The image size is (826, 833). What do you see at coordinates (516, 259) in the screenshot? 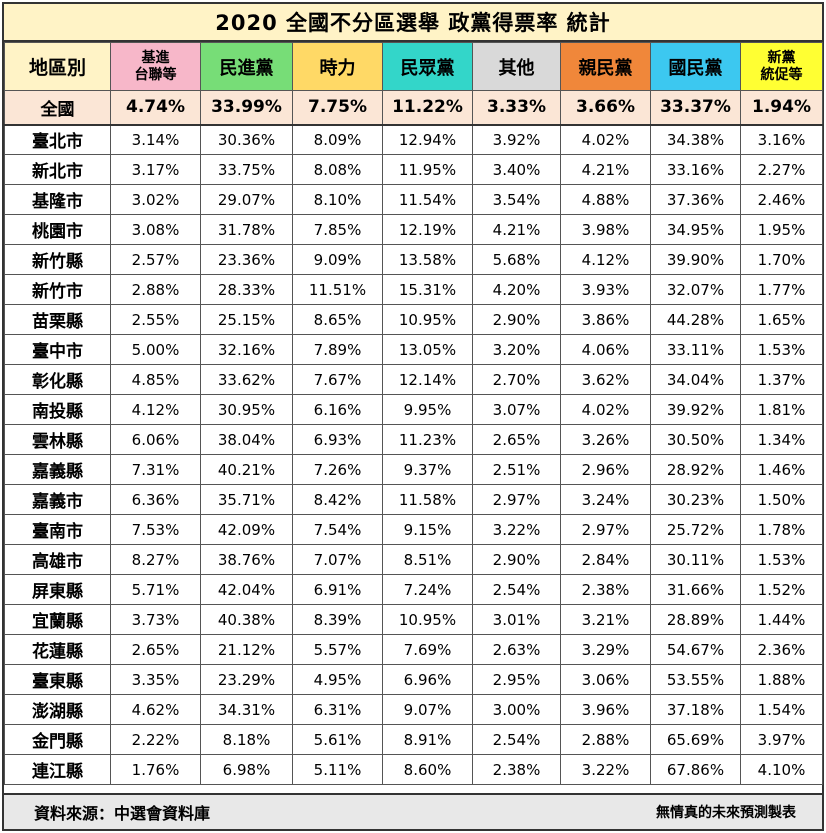
I see `value-cell: 5.68%` at bounding box center [516, 259].